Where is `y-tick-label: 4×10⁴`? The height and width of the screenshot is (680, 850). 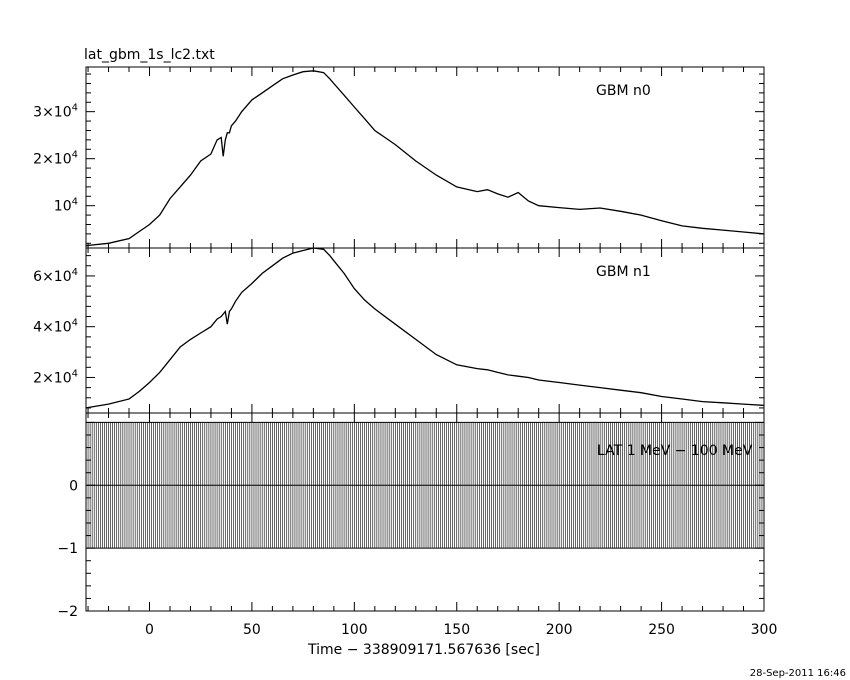
y-tick-label: 4×10⁴ is located at coordinates (55, 327).